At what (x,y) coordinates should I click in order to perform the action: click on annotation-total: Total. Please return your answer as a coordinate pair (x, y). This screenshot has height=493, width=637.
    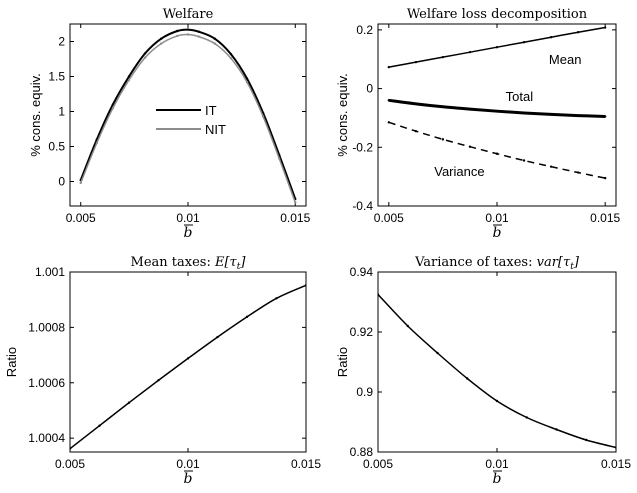
    Looking at the image, I should click on (520, 96).